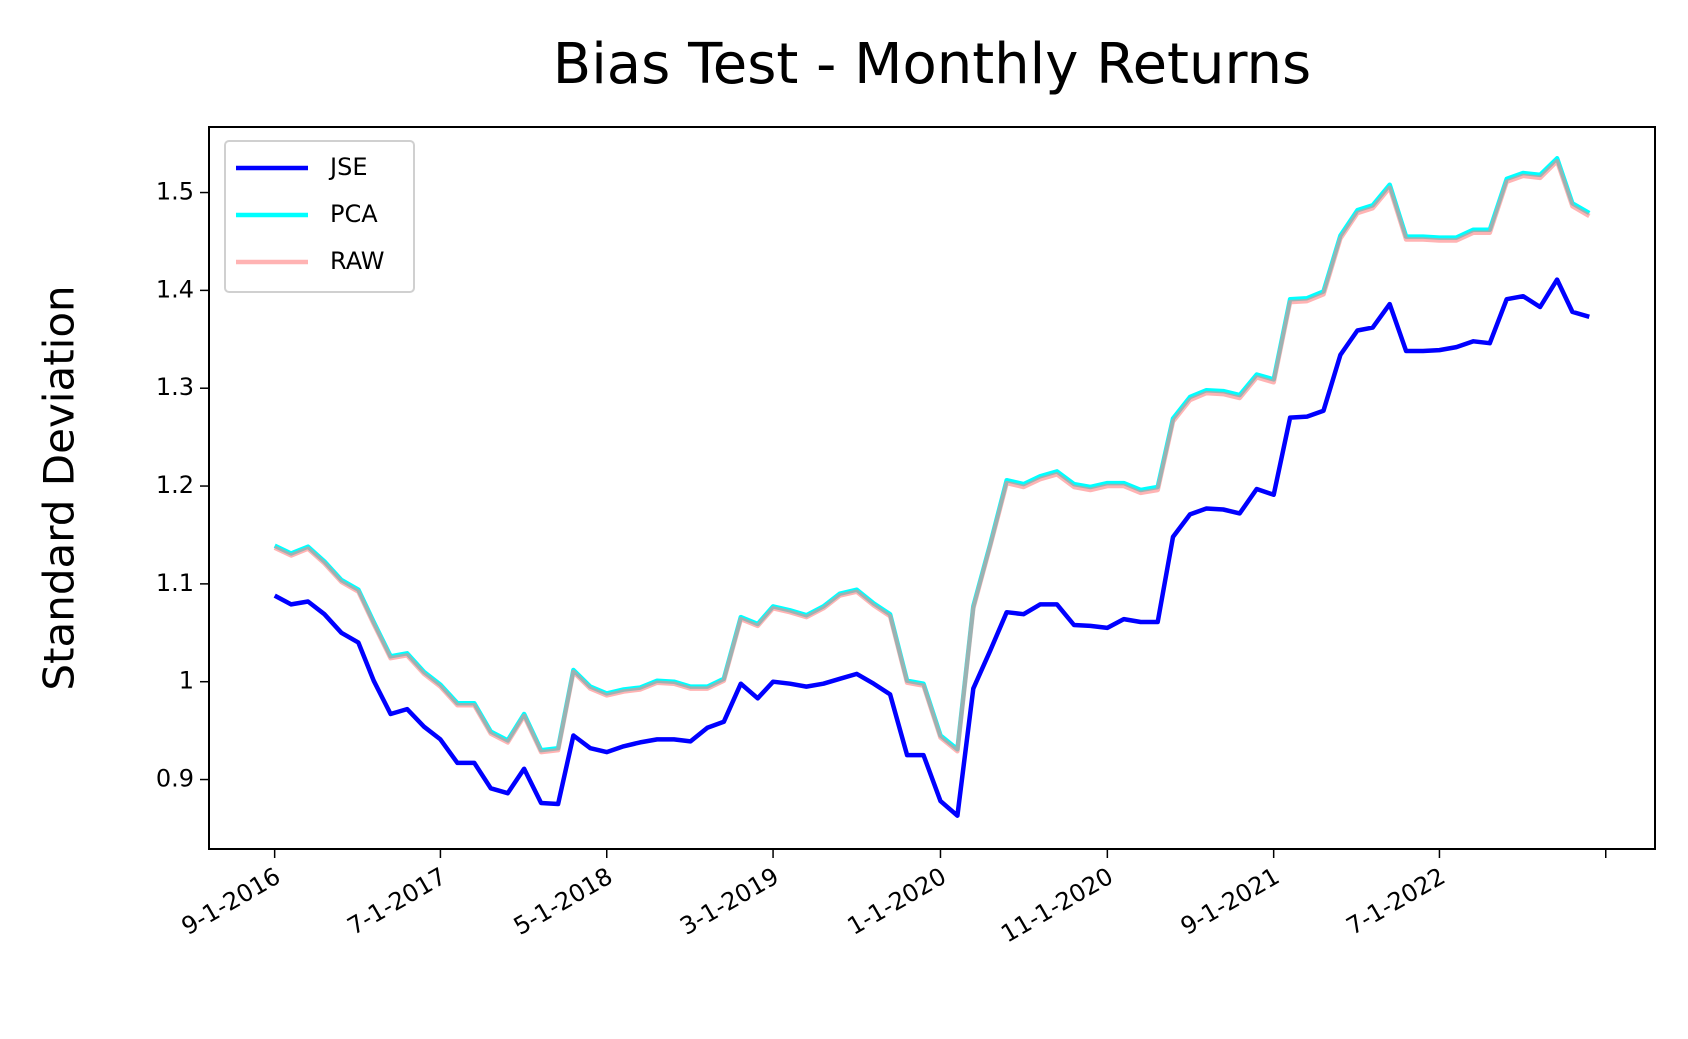 The image size is (1688, 1039). Describe the element at coordinates (1230, 901) in the screenshot. I see `x-tick-label: 9-1-2021` at that location.